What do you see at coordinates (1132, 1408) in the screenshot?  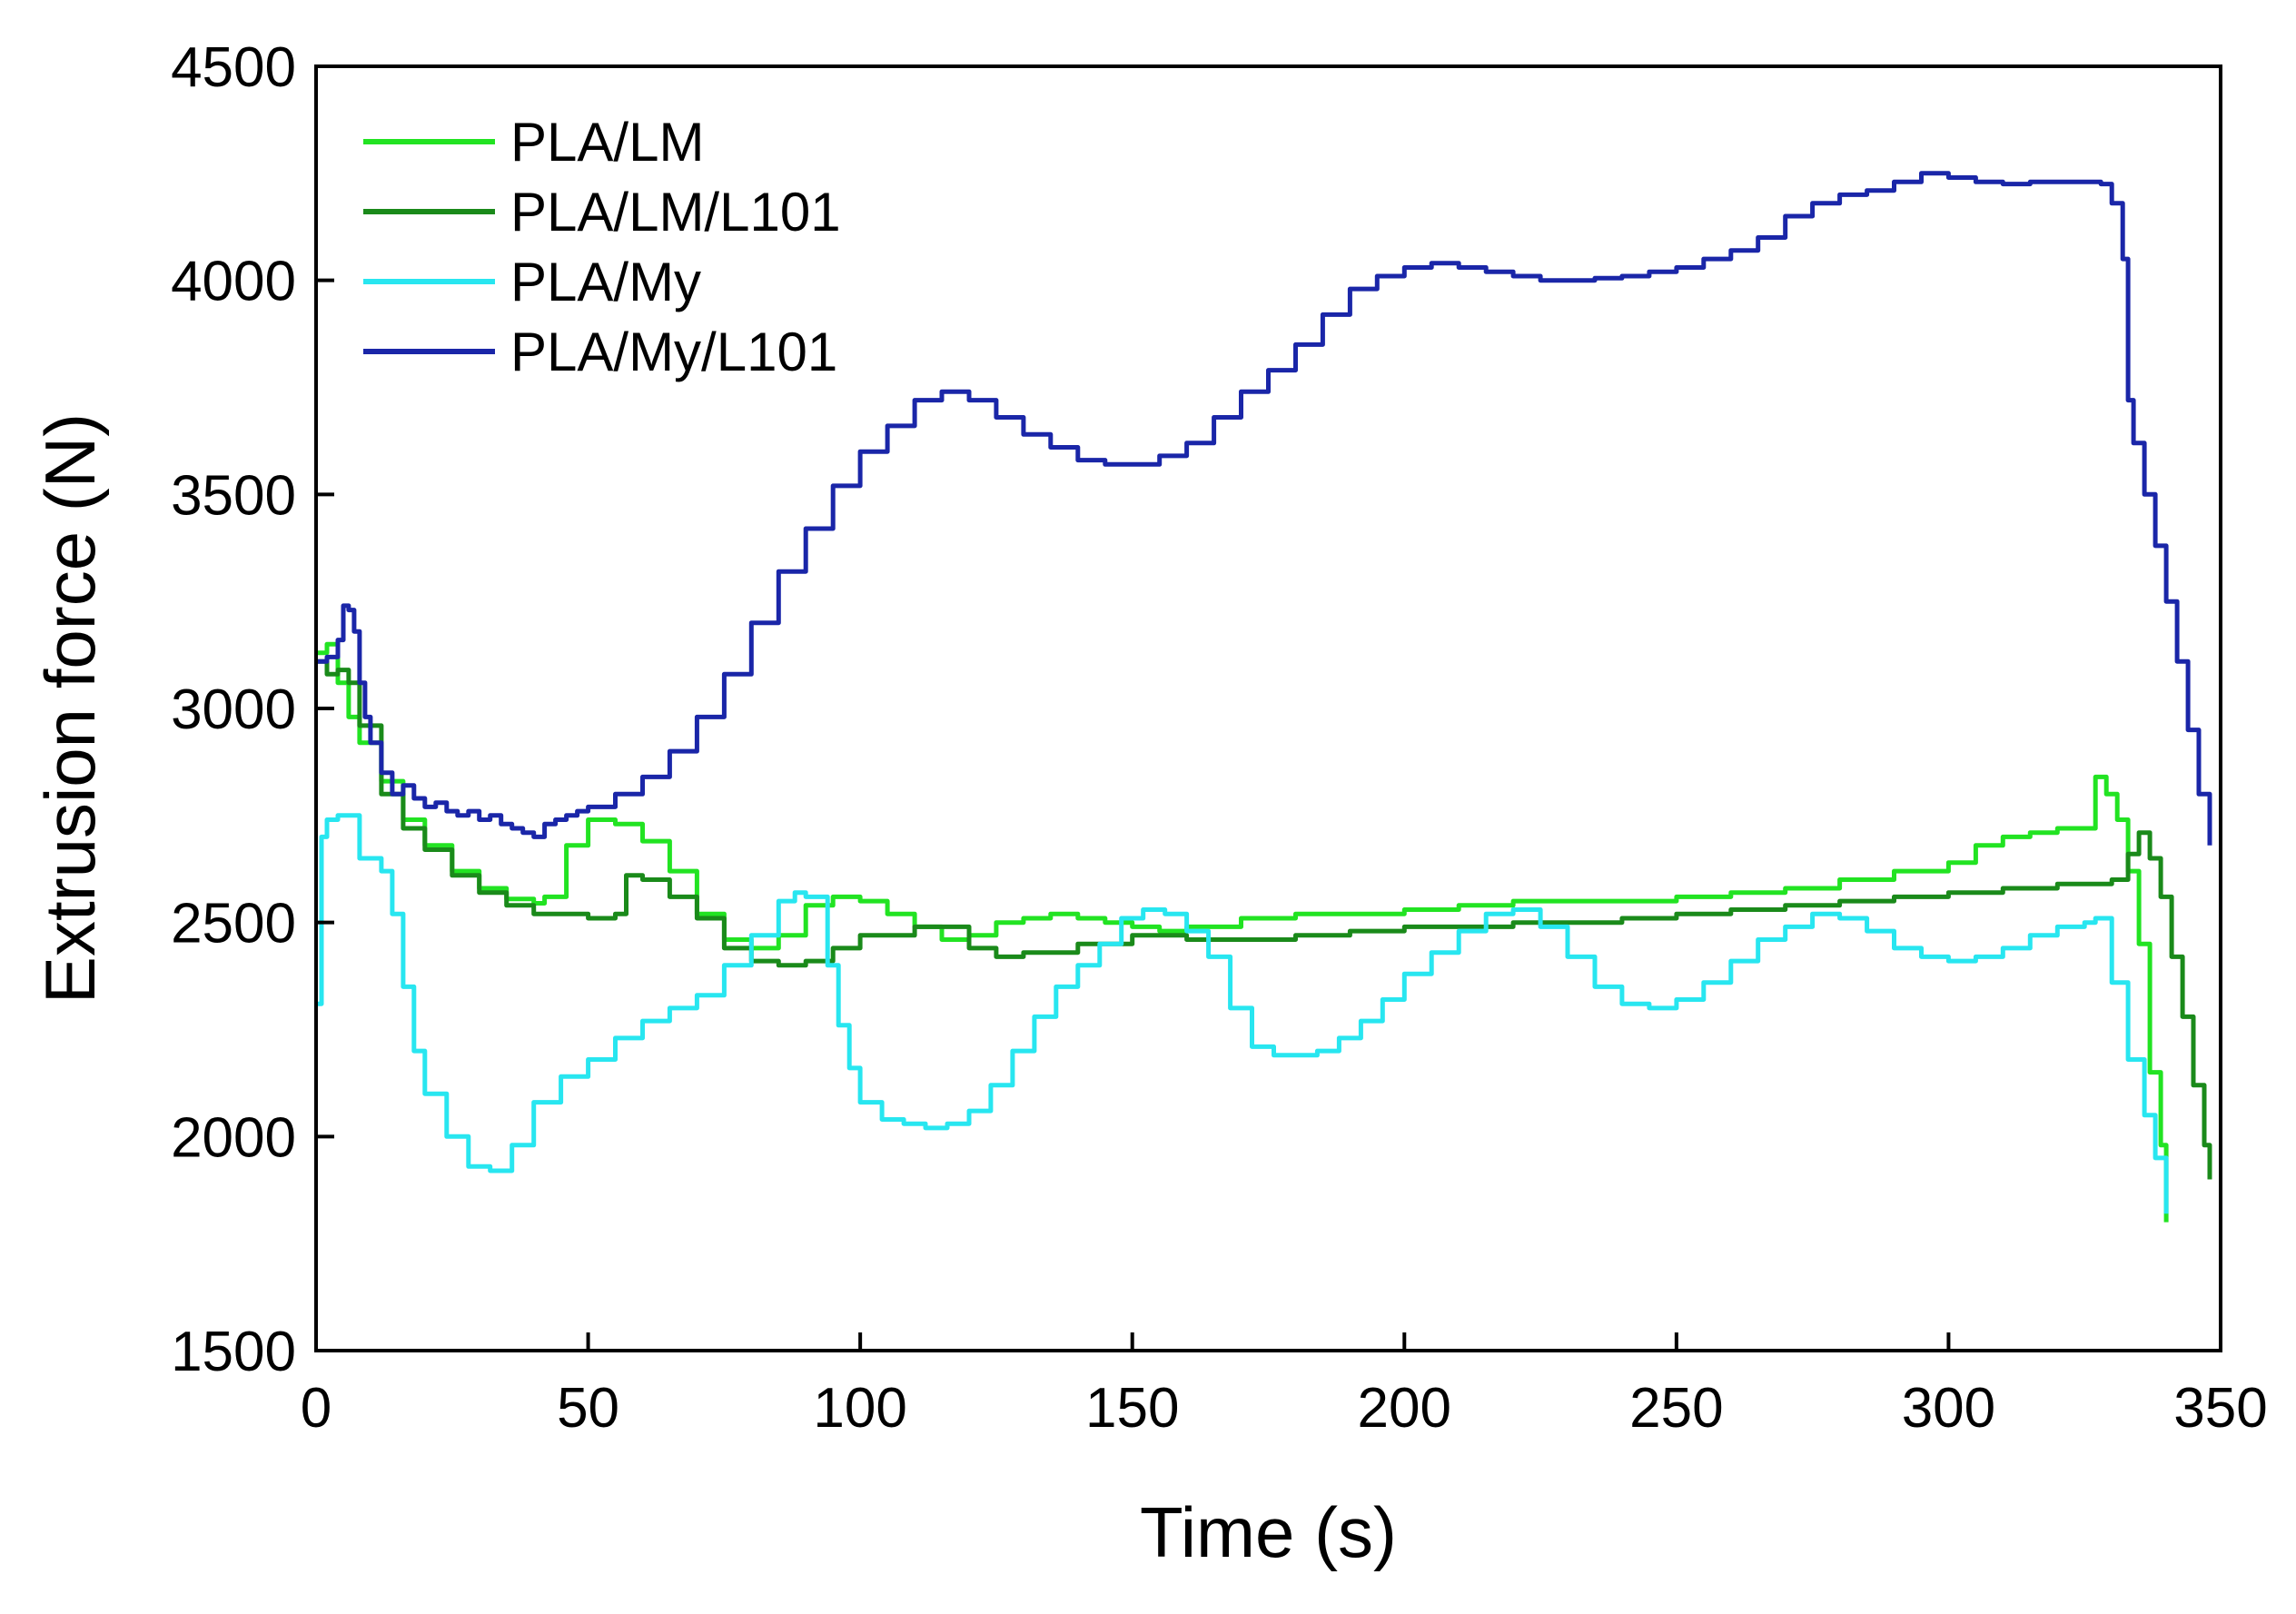 I see `x-tick-label: 150` at bounding box center [1132, 1408].